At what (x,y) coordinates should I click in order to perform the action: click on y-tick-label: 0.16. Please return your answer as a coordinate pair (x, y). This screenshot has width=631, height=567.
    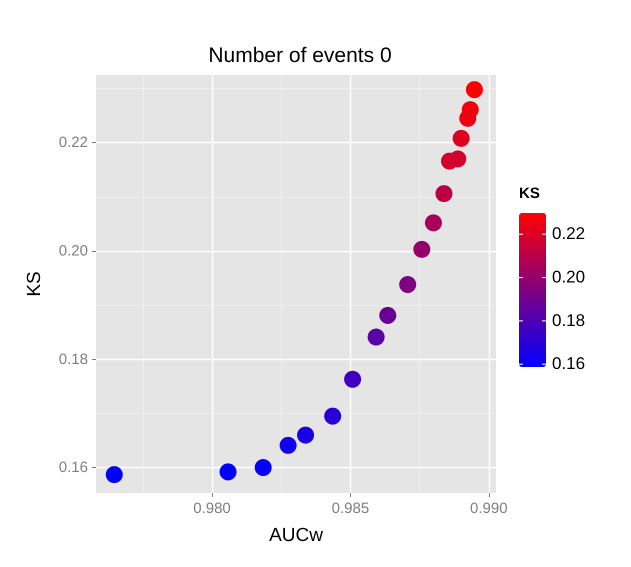
    Looking at the image, I should click on (73, 467).